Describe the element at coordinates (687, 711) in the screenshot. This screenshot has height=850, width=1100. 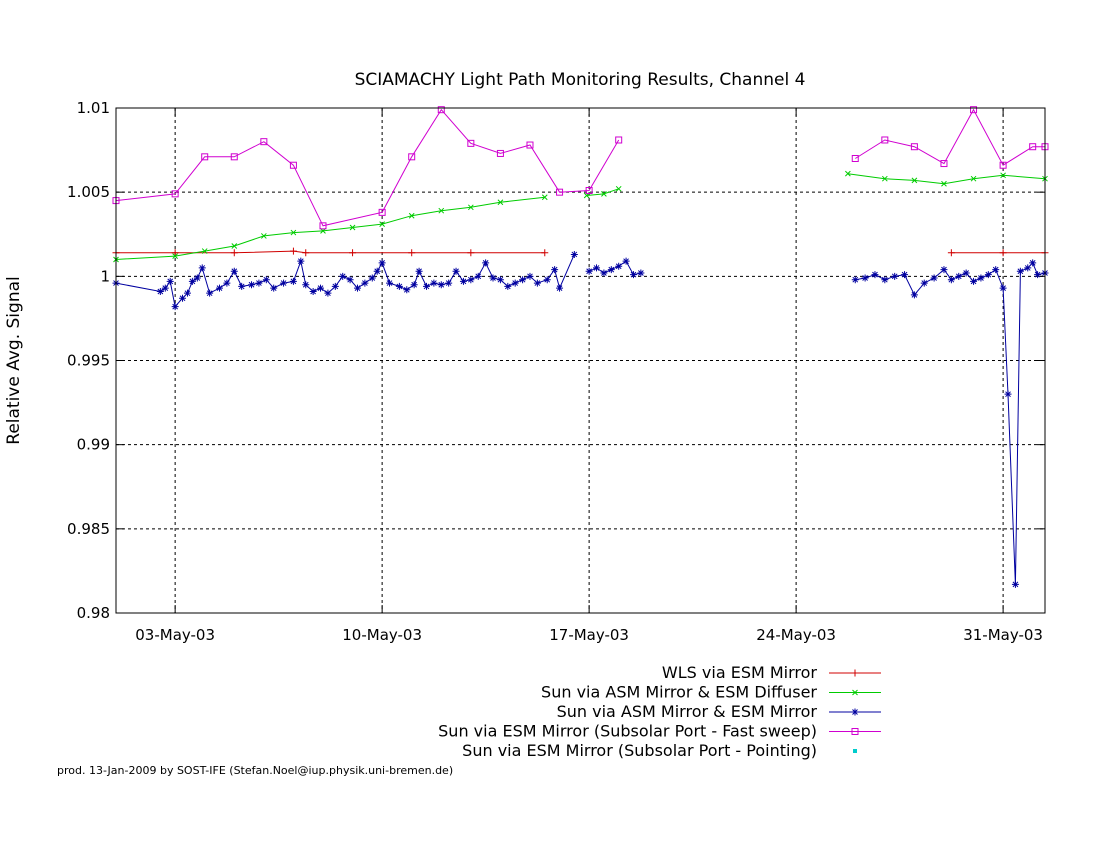
I see `legend-label: Sun via ASM Mirror & ESM Mirror` at that location.